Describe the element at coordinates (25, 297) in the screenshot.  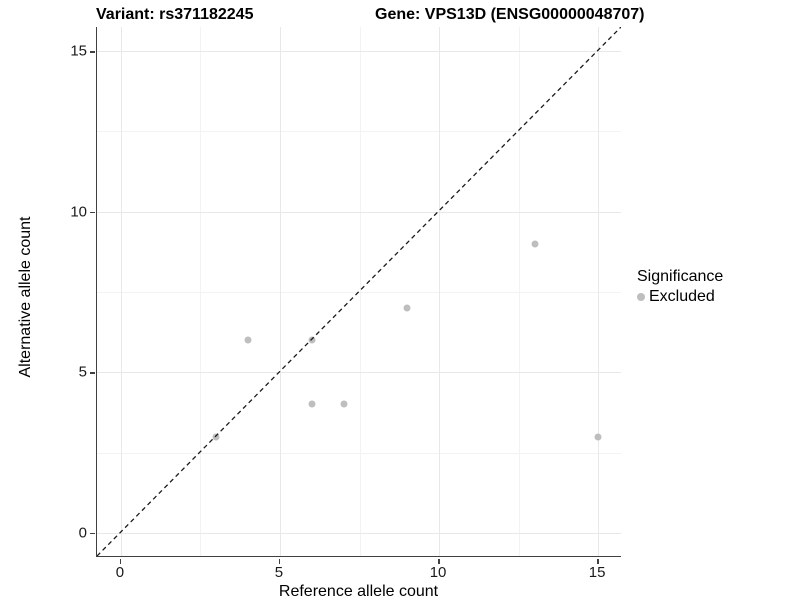
I see `y-axis-title: Alternative allele count` at that location.